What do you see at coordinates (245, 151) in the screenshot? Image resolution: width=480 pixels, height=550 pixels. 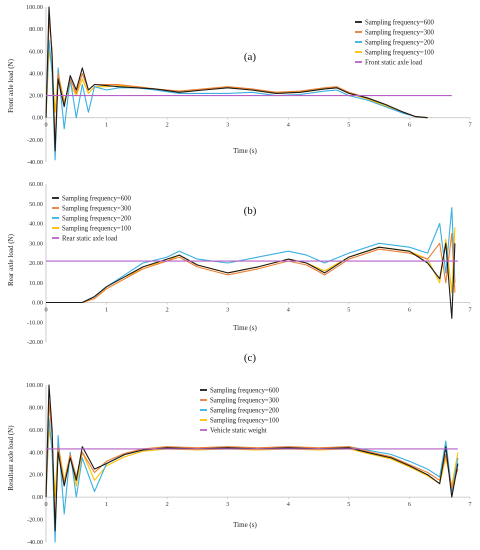 I see `panel-a-xlabel: Time (s)` at bounding box center [245, 151].